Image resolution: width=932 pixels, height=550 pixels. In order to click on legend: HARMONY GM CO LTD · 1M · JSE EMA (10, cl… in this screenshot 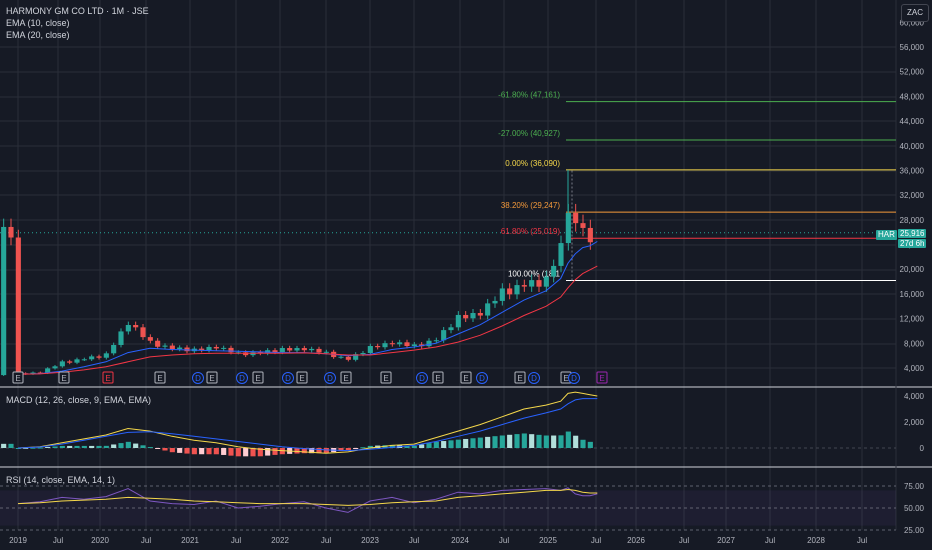, I will do `click(77, 23)`.